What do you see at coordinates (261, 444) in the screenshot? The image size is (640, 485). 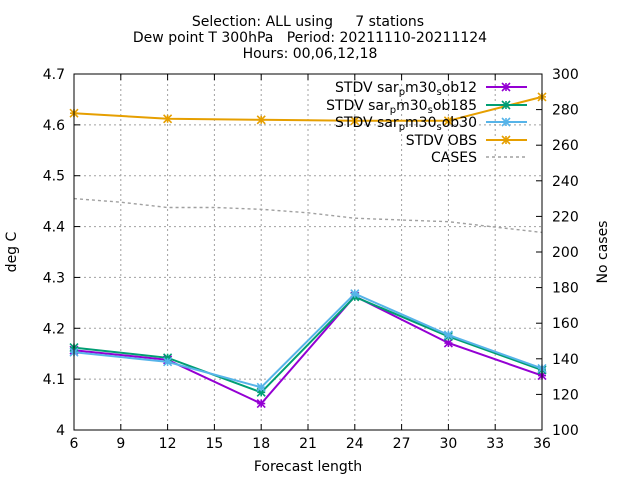 I see `x-tick-label: 18` at bounding box center [261, 444].